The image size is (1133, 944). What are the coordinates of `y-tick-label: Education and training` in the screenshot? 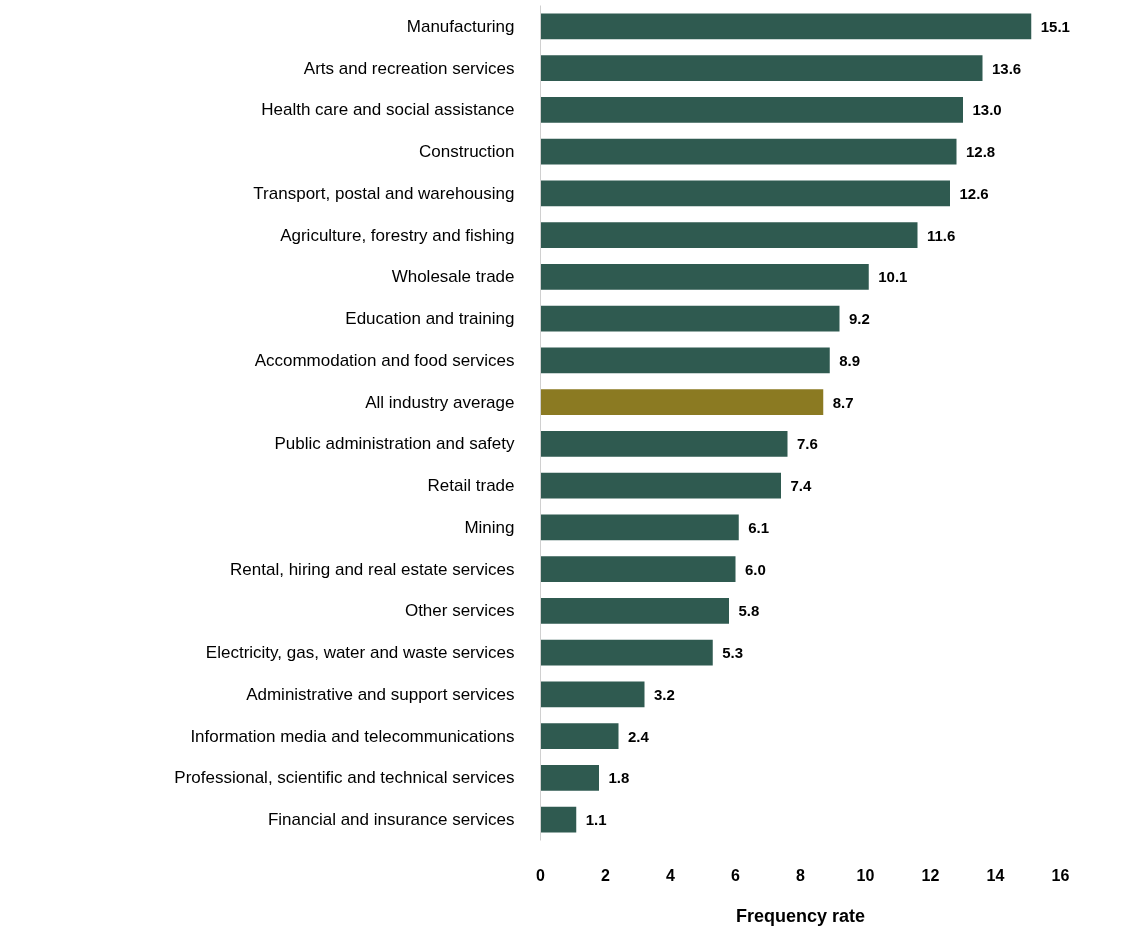 It's located at (430, 319).